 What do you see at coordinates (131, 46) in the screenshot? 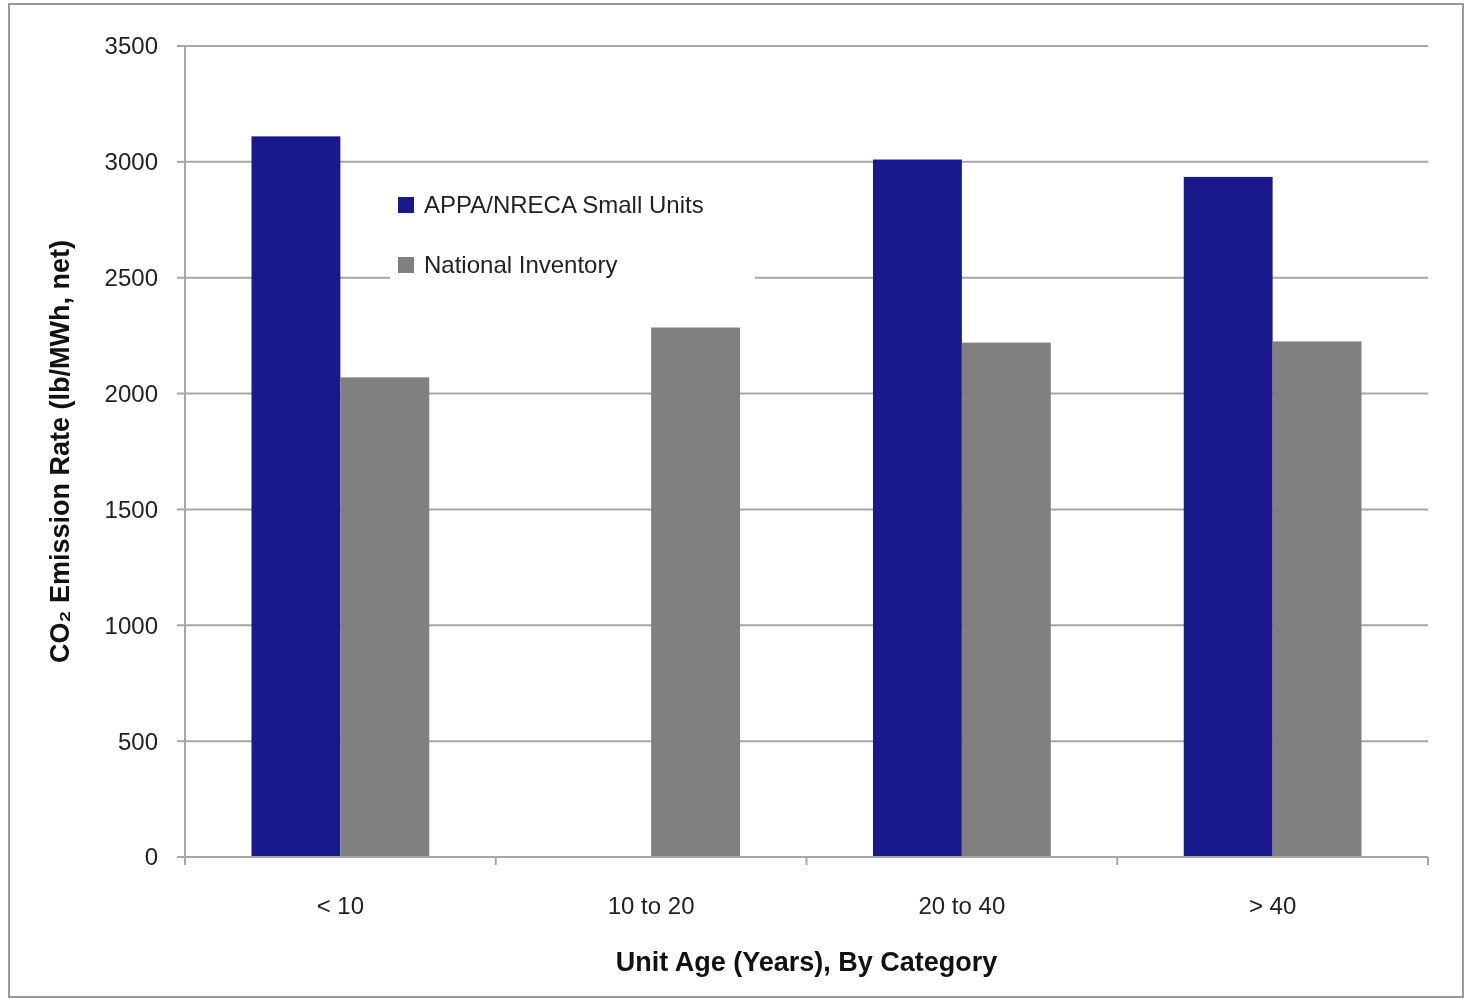
I see `y-tick-label: 3500` at bounding box center [131, 46].